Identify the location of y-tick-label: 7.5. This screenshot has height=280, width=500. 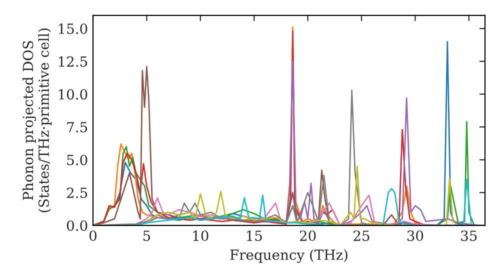
(77, 127).